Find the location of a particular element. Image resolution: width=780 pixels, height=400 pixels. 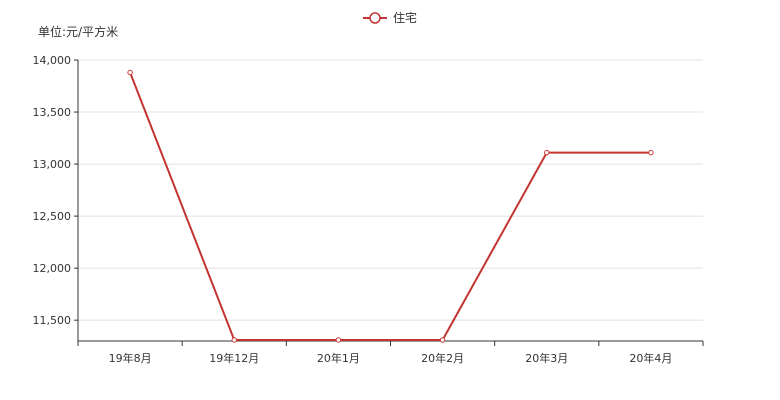

legend-marker-icon is located at coordinates (375, 18).